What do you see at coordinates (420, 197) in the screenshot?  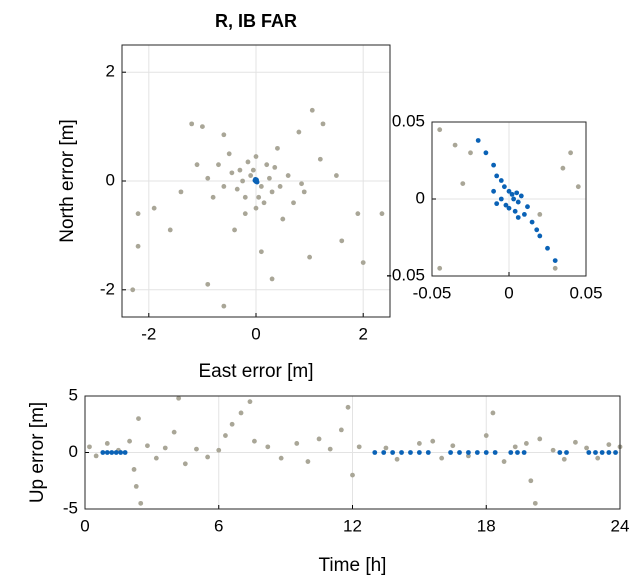 I see `y-tick-label: 0` at bounding box center [420, 197].